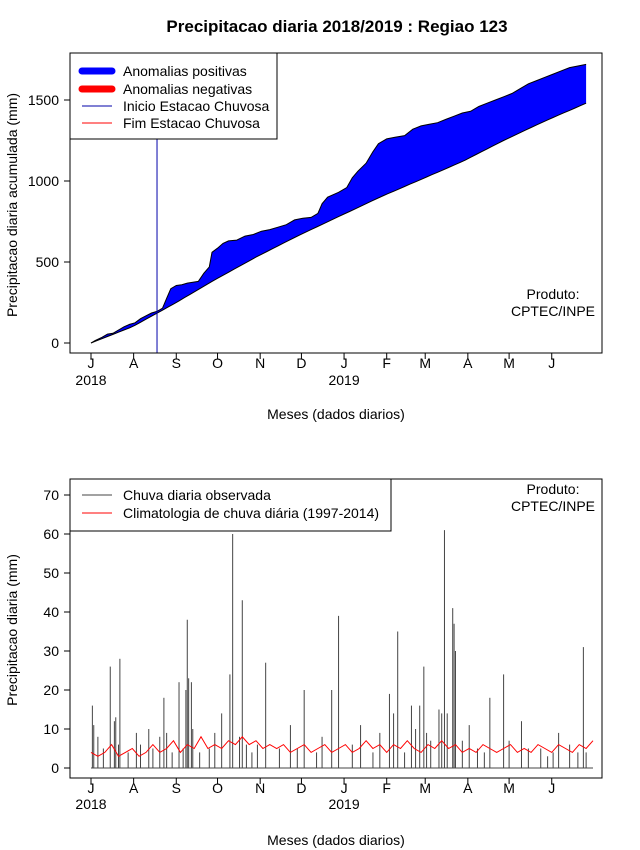 This screenshot has height=850, width=640. I want to click on legend-label-positive: Anomalias positivas, so click(185, 71).